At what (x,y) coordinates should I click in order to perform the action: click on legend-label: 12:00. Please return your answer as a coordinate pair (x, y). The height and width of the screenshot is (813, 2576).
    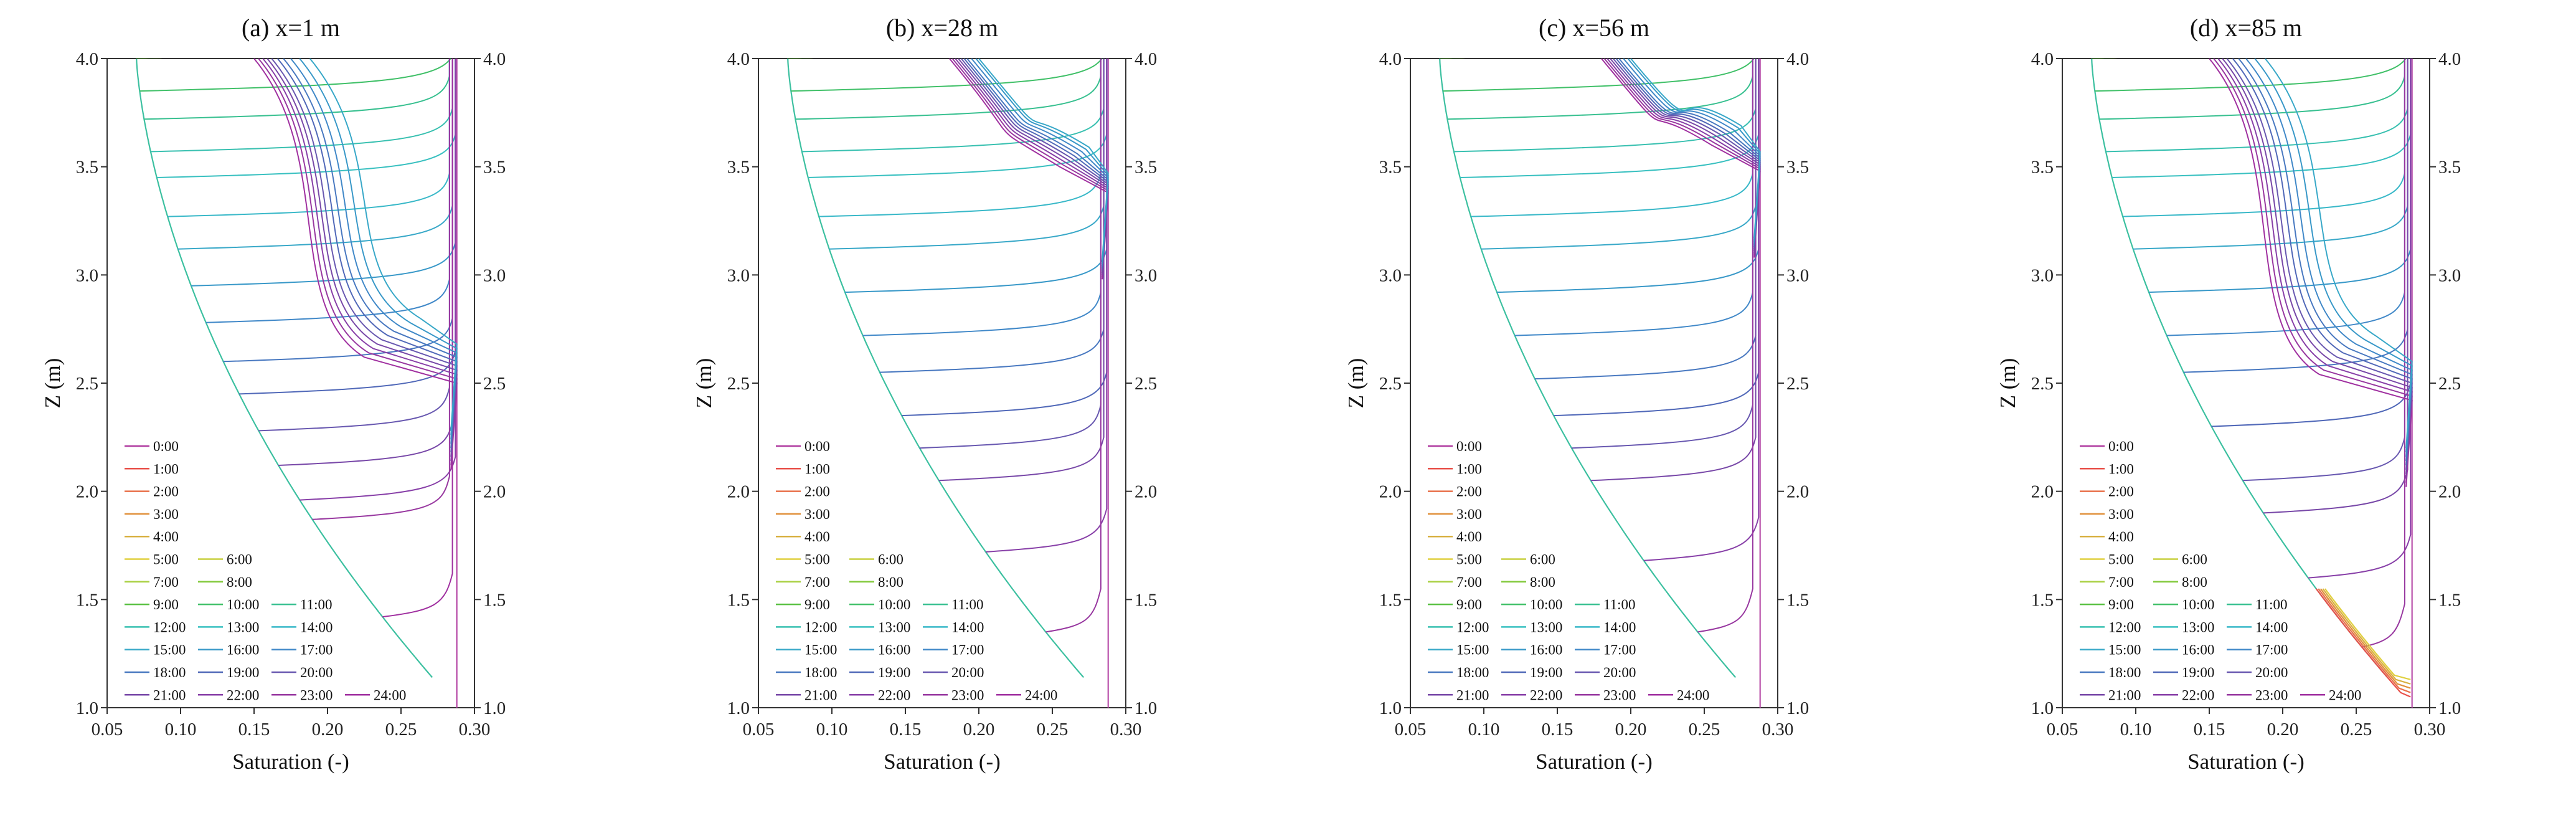
    Looking at the image, I should click on (169, 627).